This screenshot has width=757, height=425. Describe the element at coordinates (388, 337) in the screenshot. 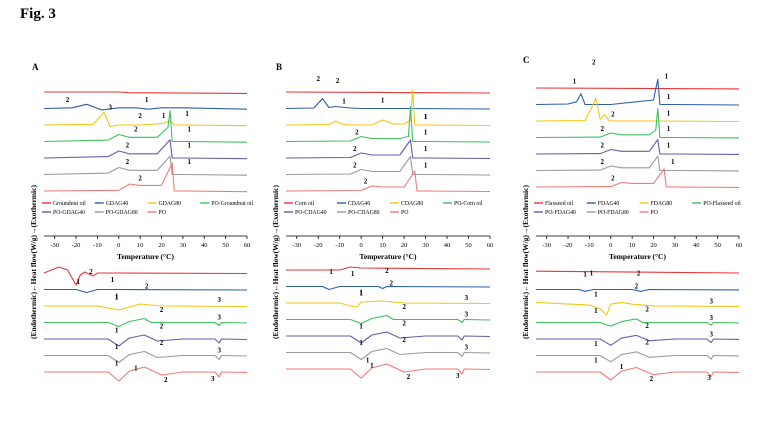

I see `series-line-po-cdag40` at that location.